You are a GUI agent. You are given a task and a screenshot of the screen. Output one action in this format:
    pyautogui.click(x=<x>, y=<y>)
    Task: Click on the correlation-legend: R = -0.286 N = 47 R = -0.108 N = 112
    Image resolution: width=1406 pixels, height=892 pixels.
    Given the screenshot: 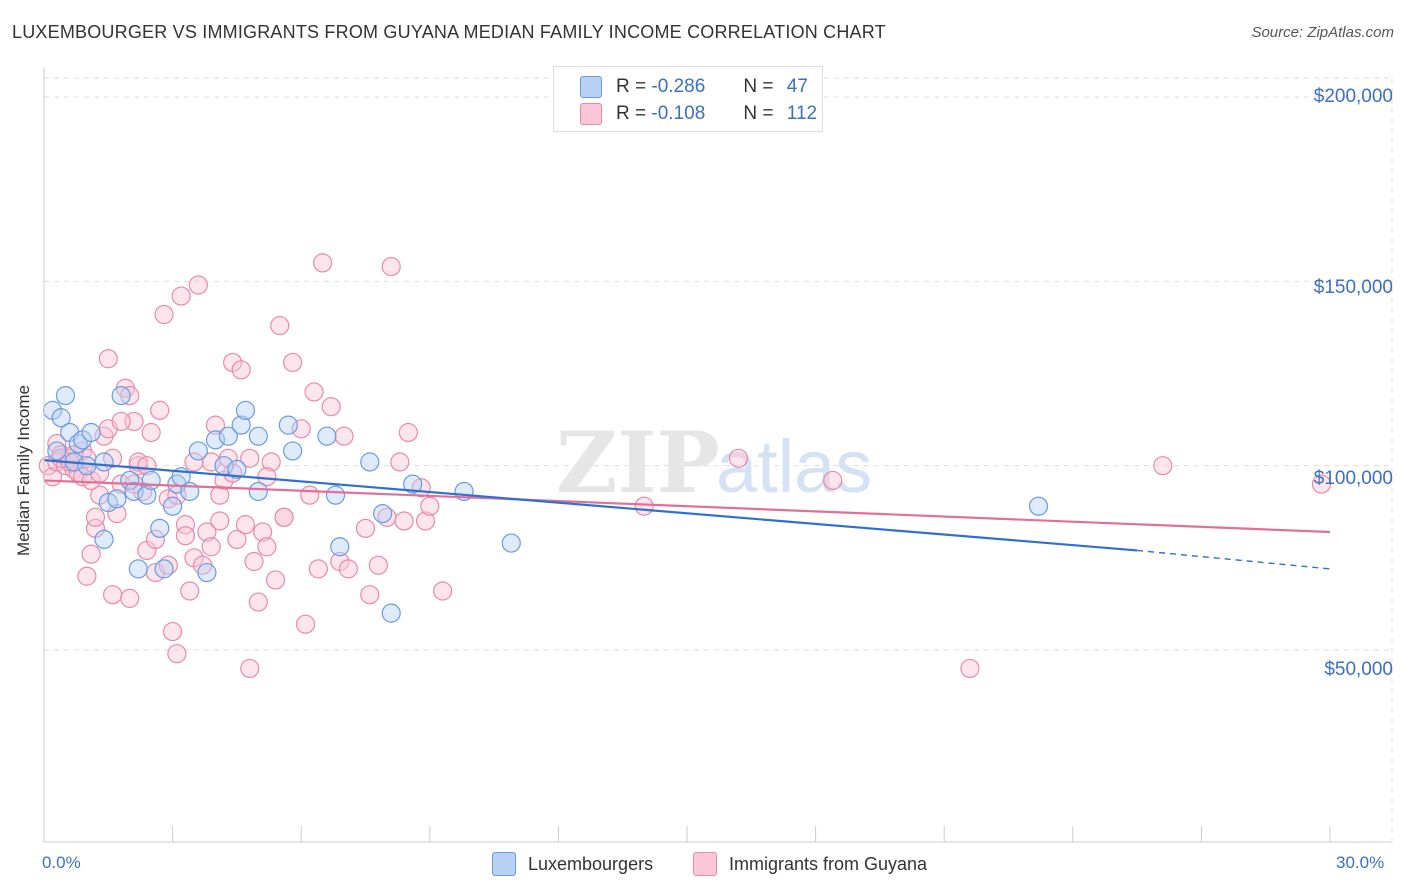 What is the action you would take?
    pyautogui.click(x=688, y=99)
    